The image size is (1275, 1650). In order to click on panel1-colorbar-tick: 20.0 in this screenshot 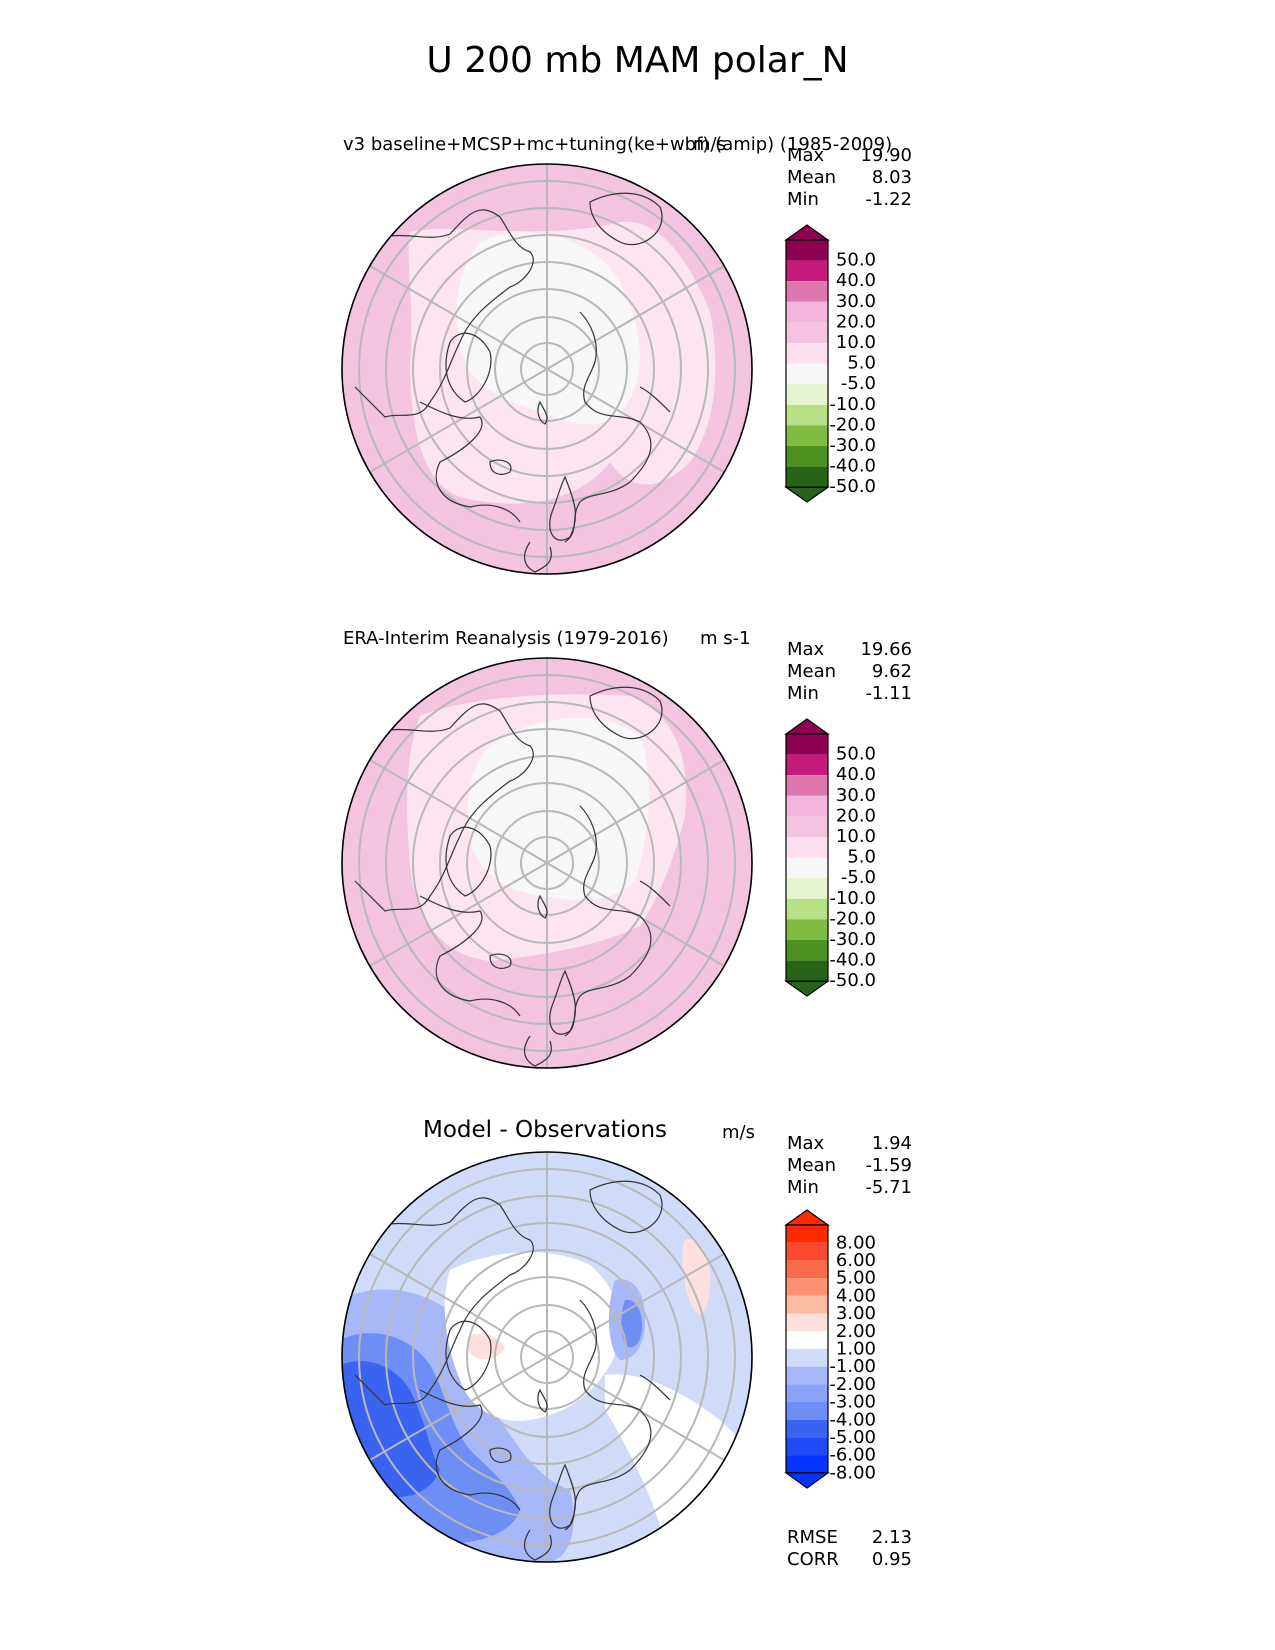, I will do `click(856, 321)`.